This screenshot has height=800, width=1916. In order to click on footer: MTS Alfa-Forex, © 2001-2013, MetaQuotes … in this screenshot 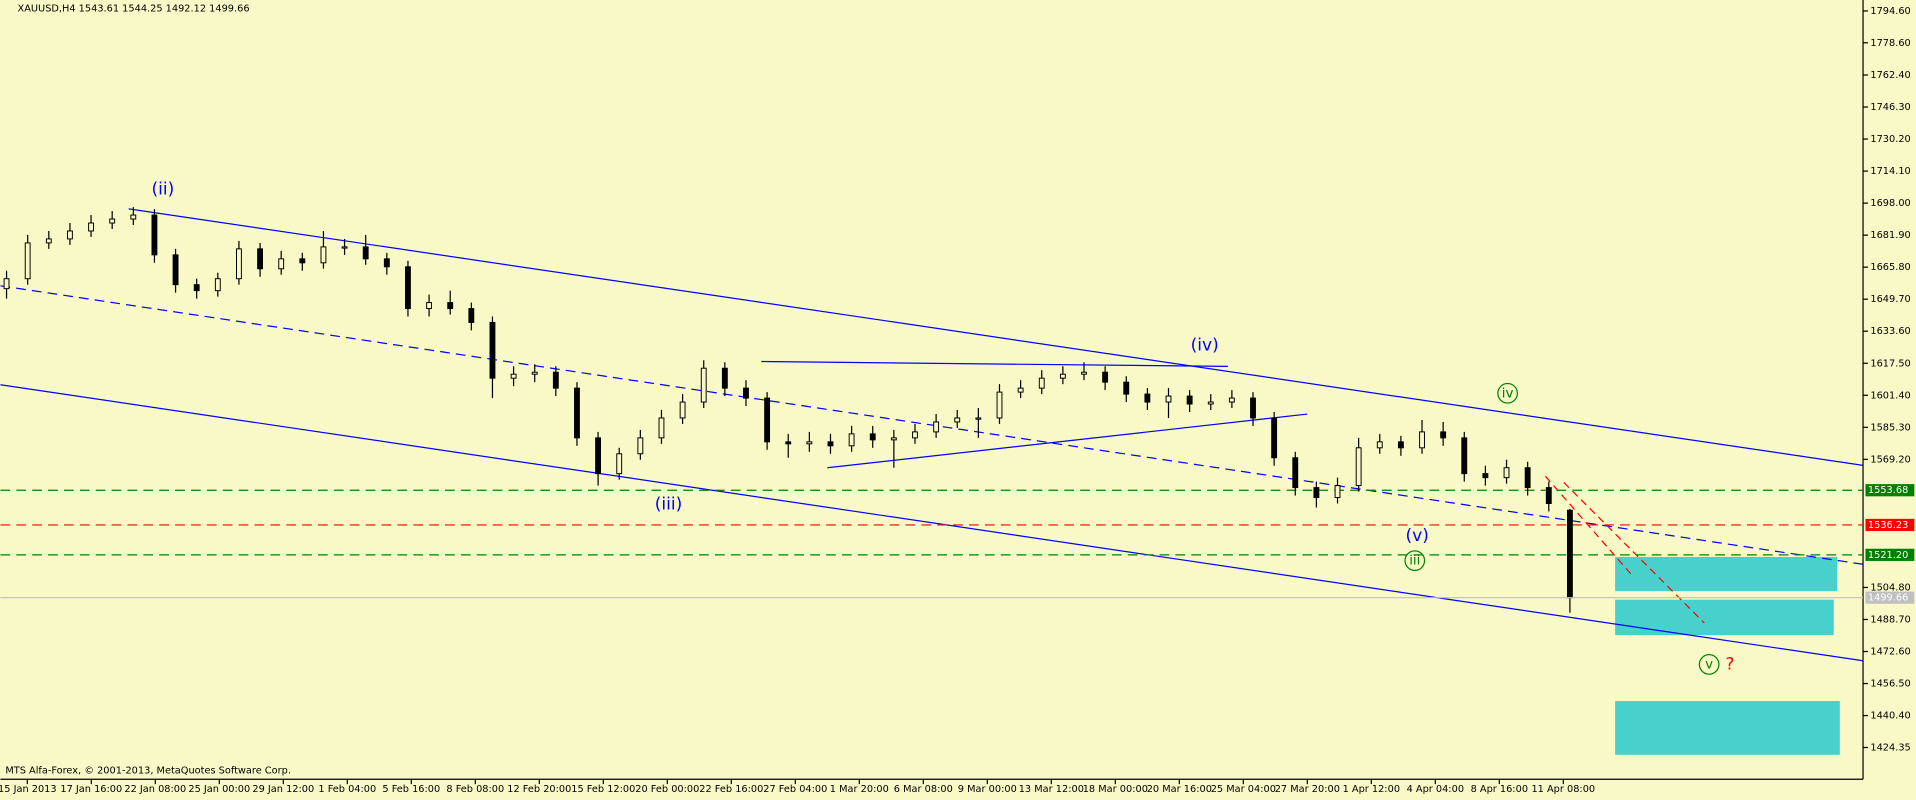, I will do `click(148, 771)`.